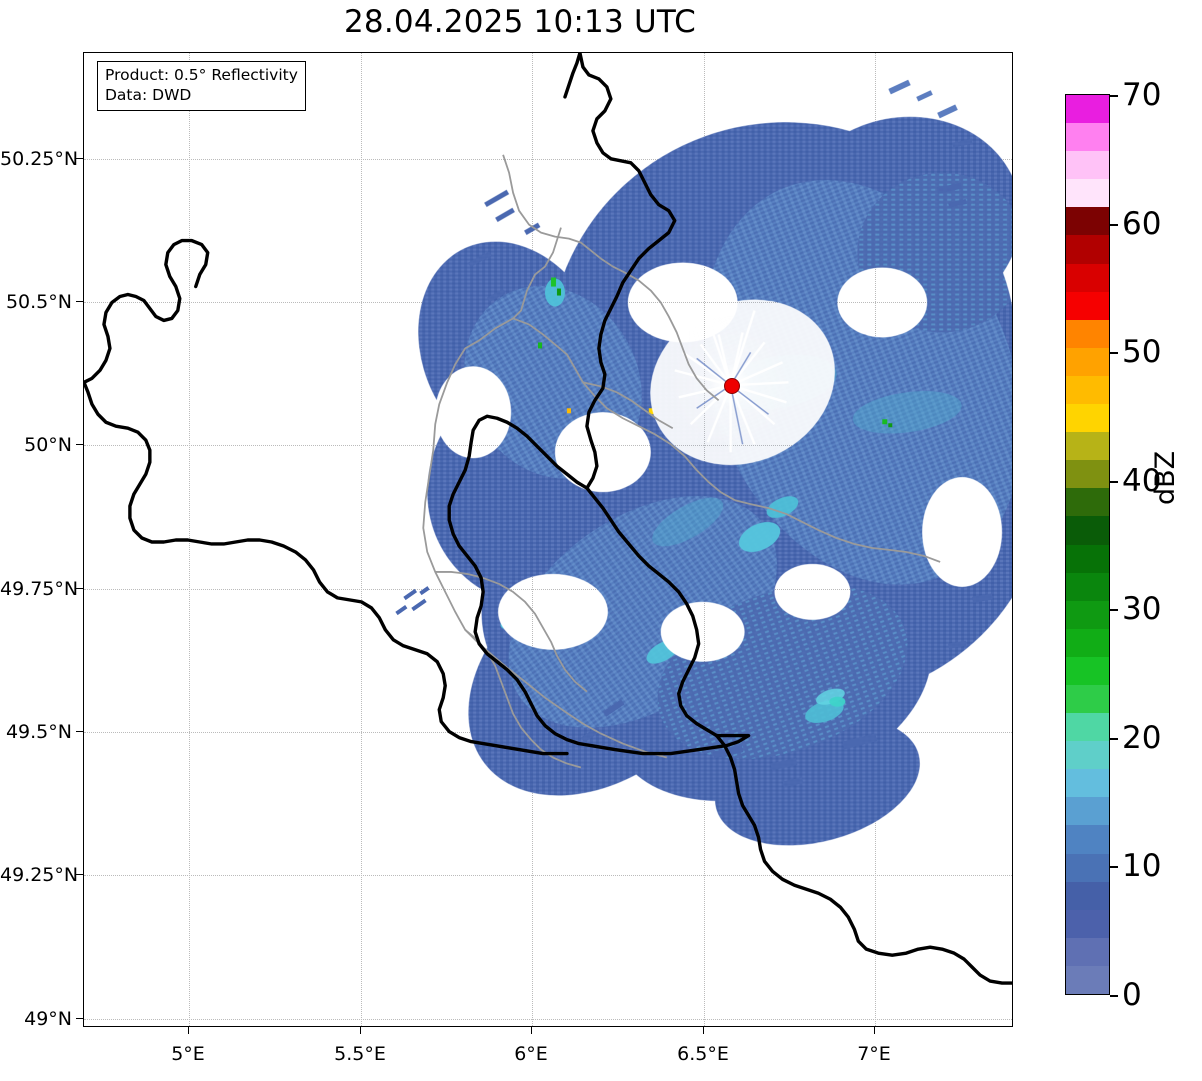  I want to click on xtick-label-55: 5.5°E, so click(360, 1054).